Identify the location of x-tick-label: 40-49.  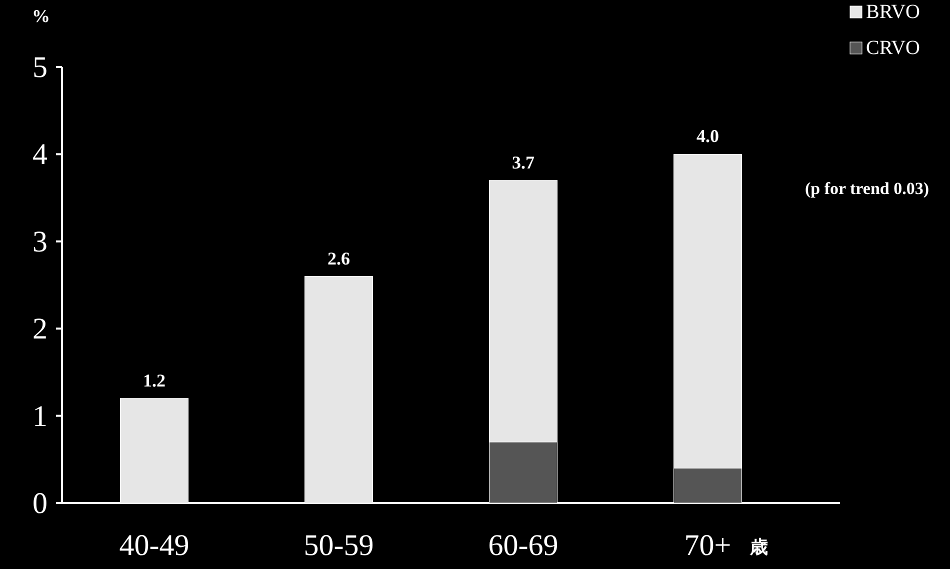
(154, 545).